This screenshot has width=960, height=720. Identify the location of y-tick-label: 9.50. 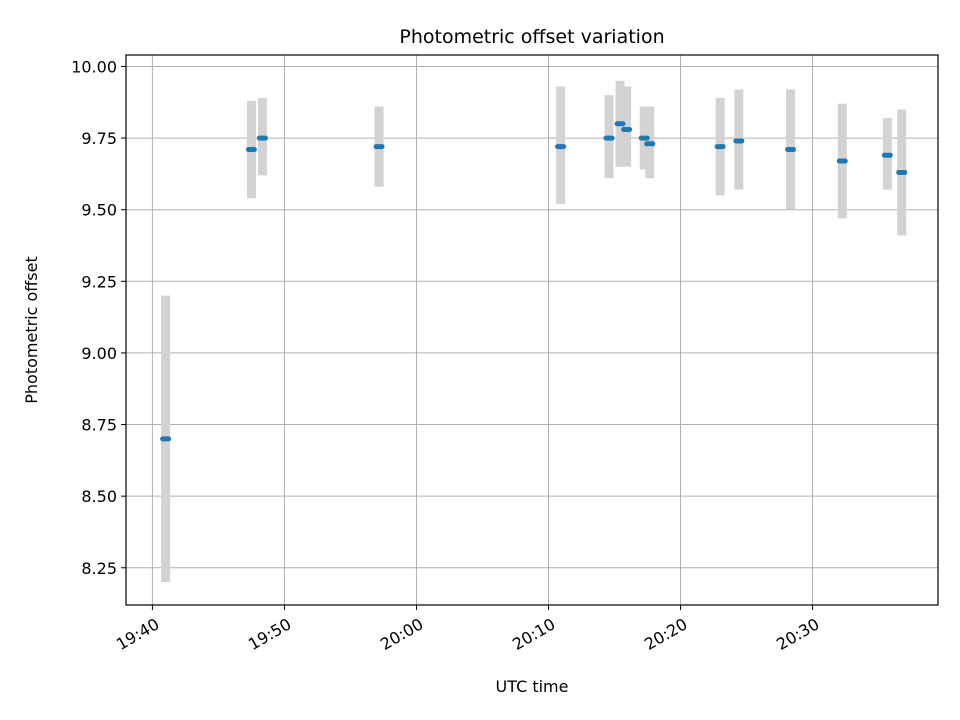
(99, 210).